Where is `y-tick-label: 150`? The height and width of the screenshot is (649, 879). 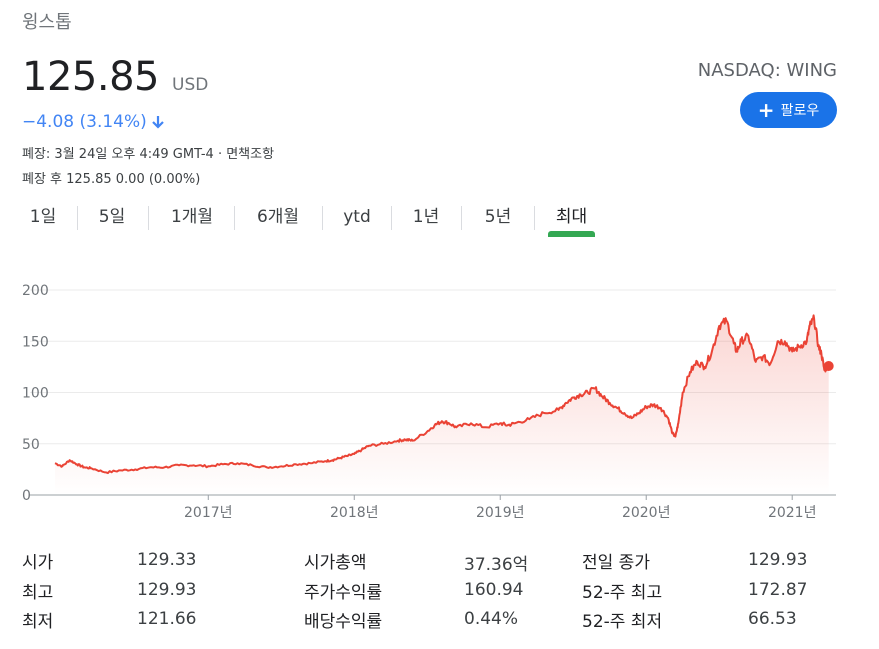
y-tick-label: 150 is located at coordinates (35, 342).